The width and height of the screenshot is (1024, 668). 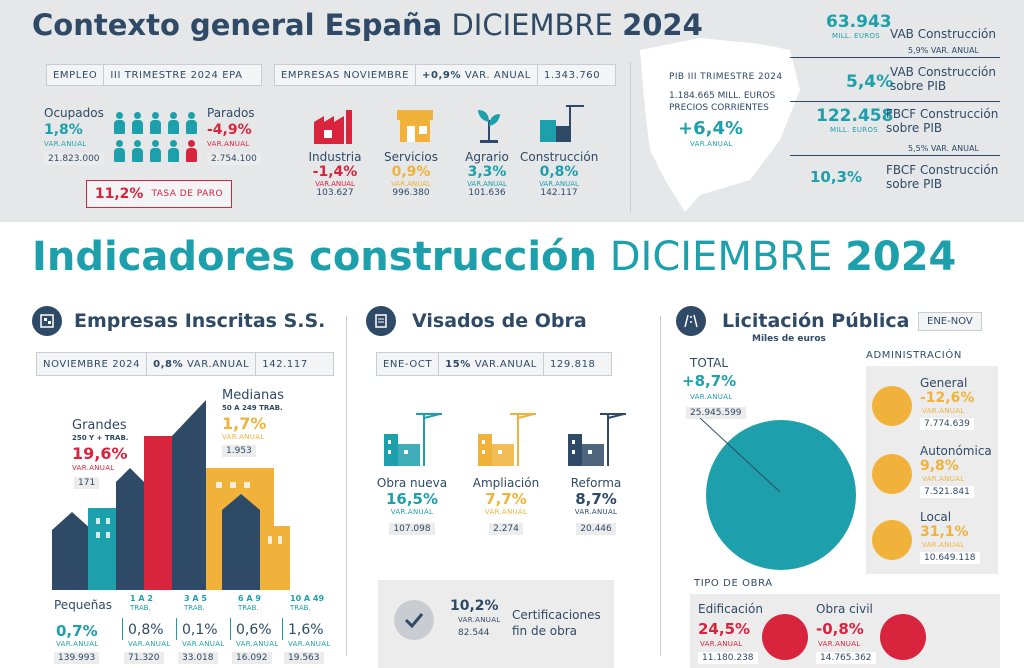 What do you see at coordinates (243, 437) in the screenshot?
I see `medianas-va: VAR.ANUAL` at bounding box center [243, 437].